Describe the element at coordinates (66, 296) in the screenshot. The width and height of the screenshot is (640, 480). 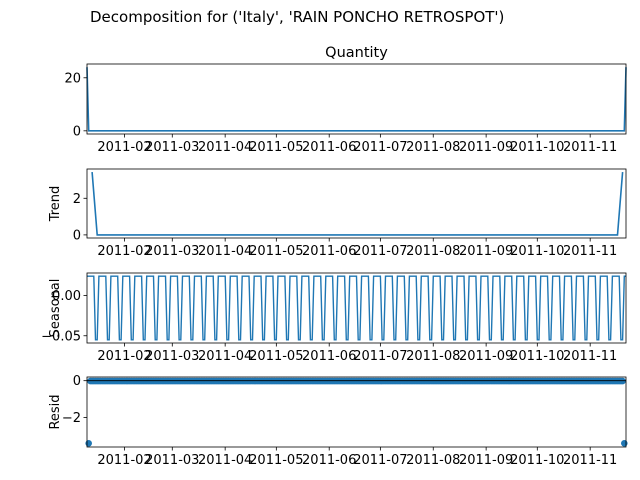
I see `y-tick-label: 0.00` at that location.